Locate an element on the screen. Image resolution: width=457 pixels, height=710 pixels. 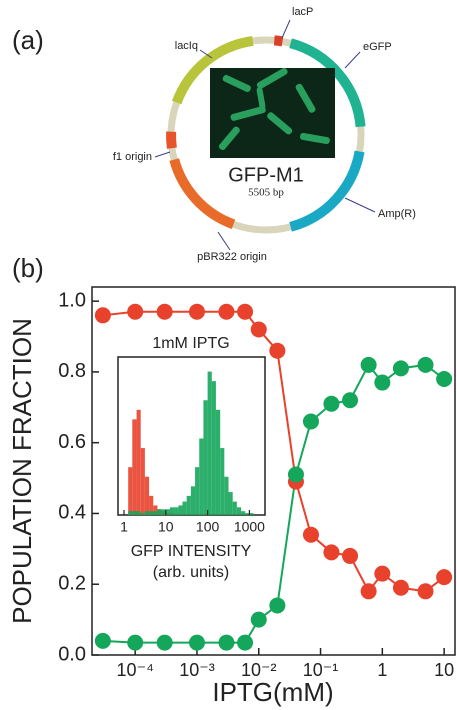
y-tick-label: 0.2 is located at coordinates (72, 584).